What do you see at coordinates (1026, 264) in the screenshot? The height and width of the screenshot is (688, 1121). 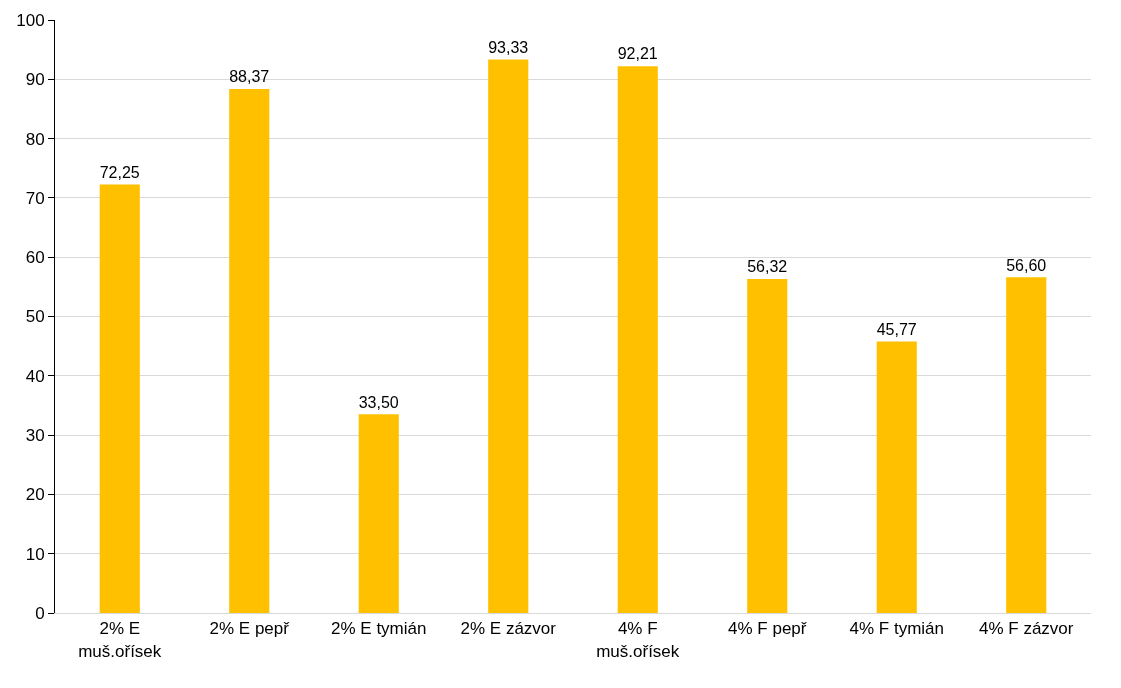 I see `data-label: 56,60` at bounding box center [1026, 264].